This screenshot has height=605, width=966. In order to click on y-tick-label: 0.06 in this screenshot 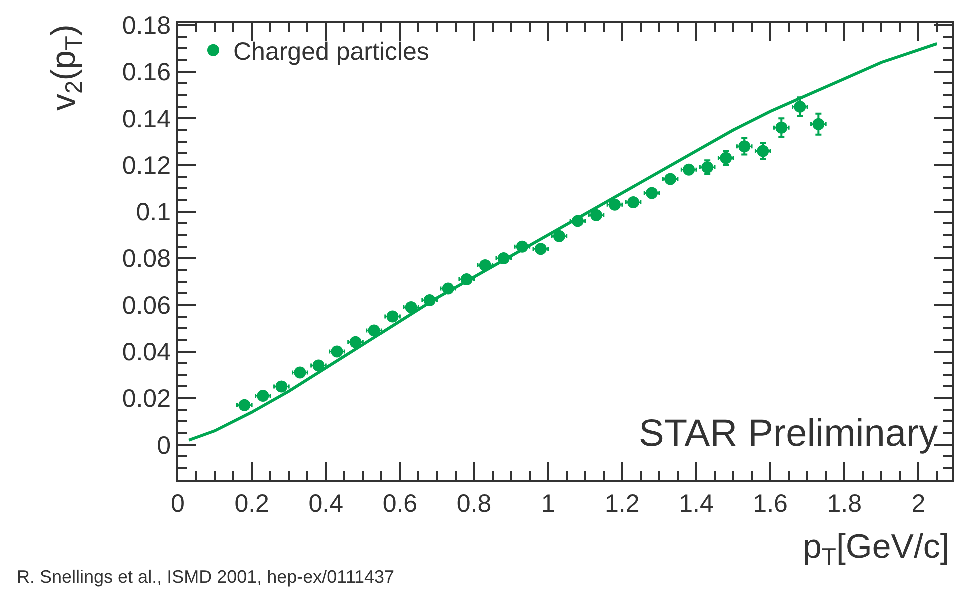, I will do `click(146, 306)`.